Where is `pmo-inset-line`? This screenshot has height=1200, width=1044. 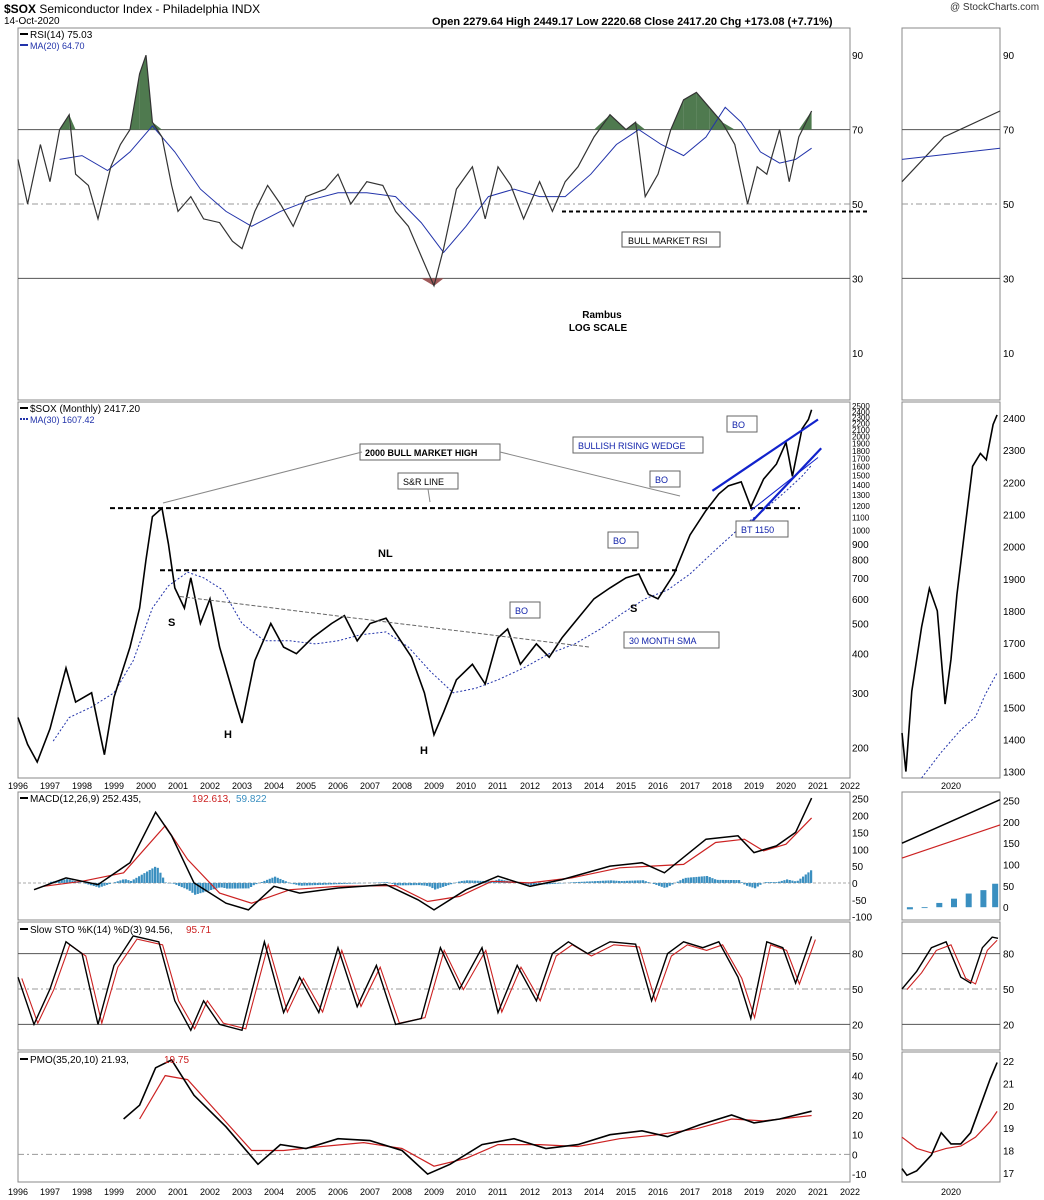
pmo-inset-line is located at coordinates (949, 1119).